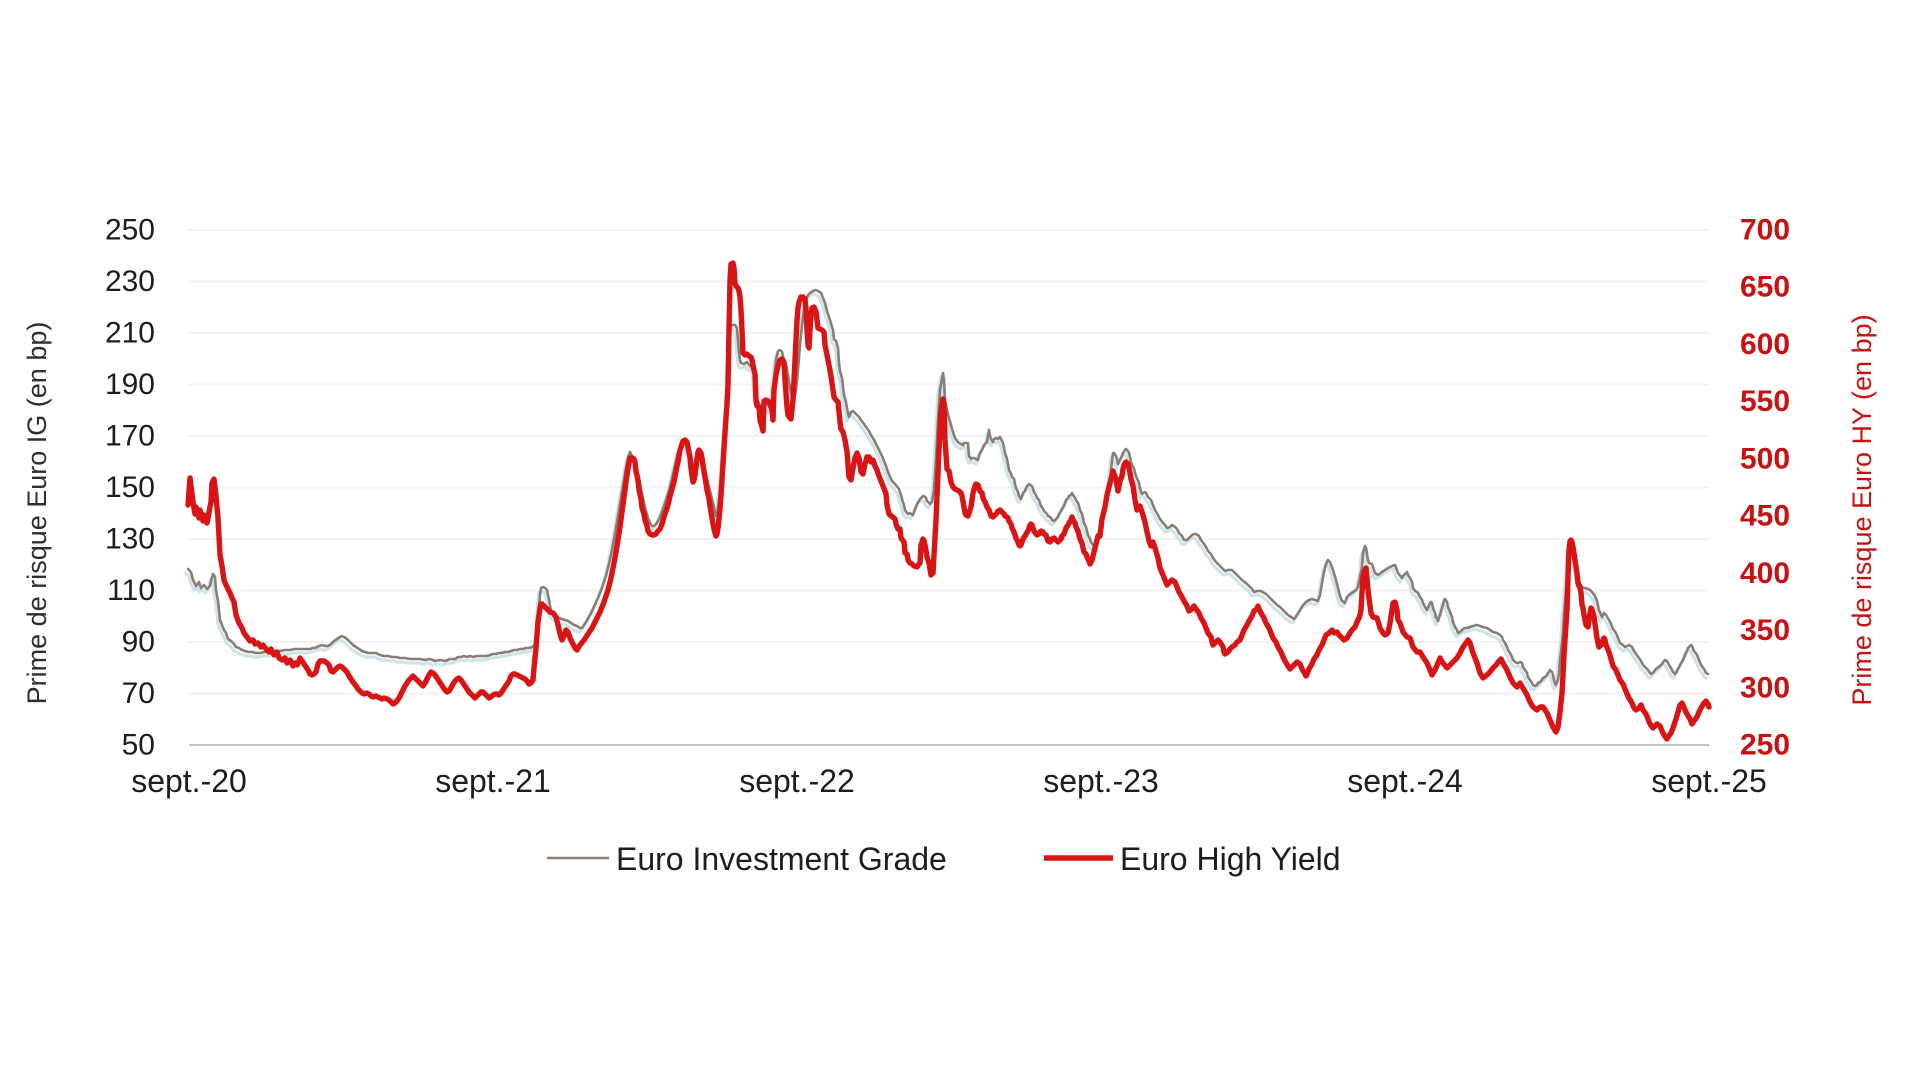  What do you see at coordinates (1405, 781) in the screenshot?
I see `svg-text: sept.-24` at bounding box center [1405, 781].